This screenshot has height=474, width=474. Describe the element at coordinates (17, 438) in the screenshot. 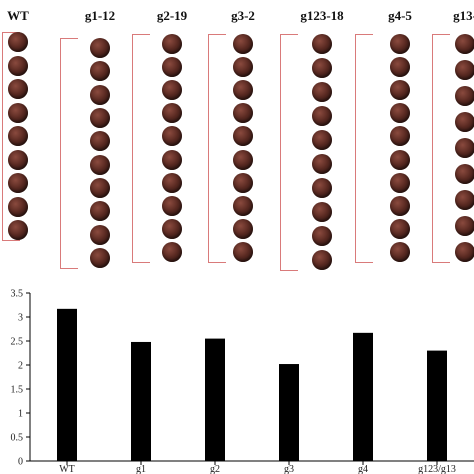

I see `y-tick-label: 0.5` at that location.